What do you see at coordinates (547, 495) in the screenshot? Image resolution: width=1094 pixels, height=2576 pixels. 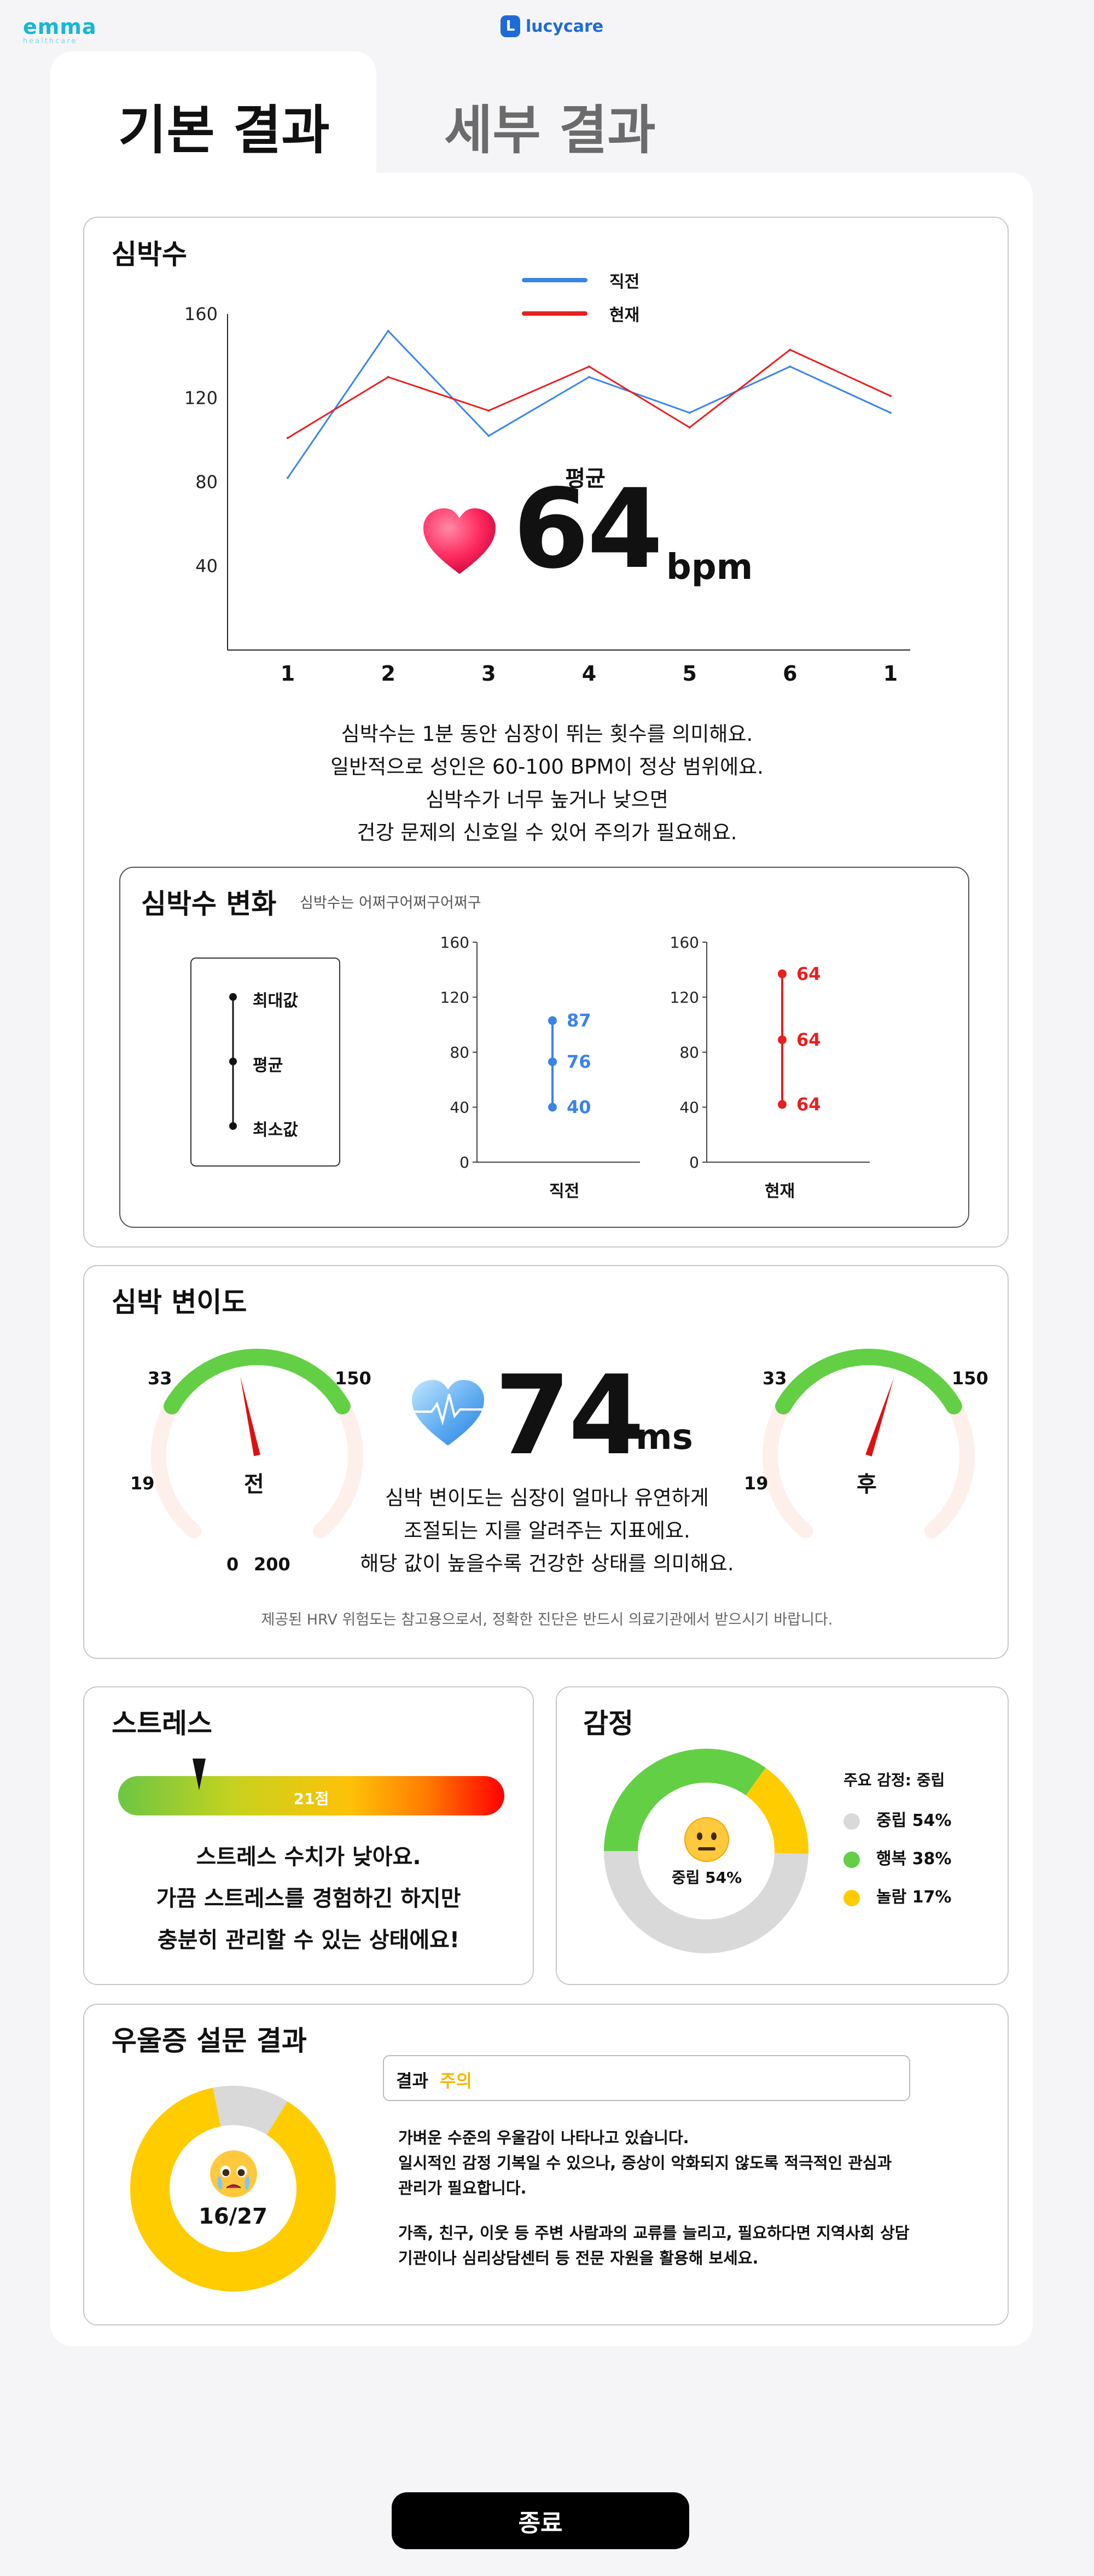 I see `heart-rate-line-chart: 40 80 120 160 1 2 3 4 5 6 1` at bounding box center [547, 495].